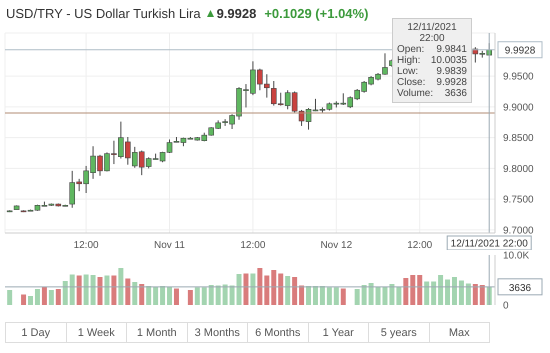 The image size is (550, 353). What do you see at coordinates (408, 60) in the screenshot?
I see `annotation: High:` at bounding box center [408, 60].